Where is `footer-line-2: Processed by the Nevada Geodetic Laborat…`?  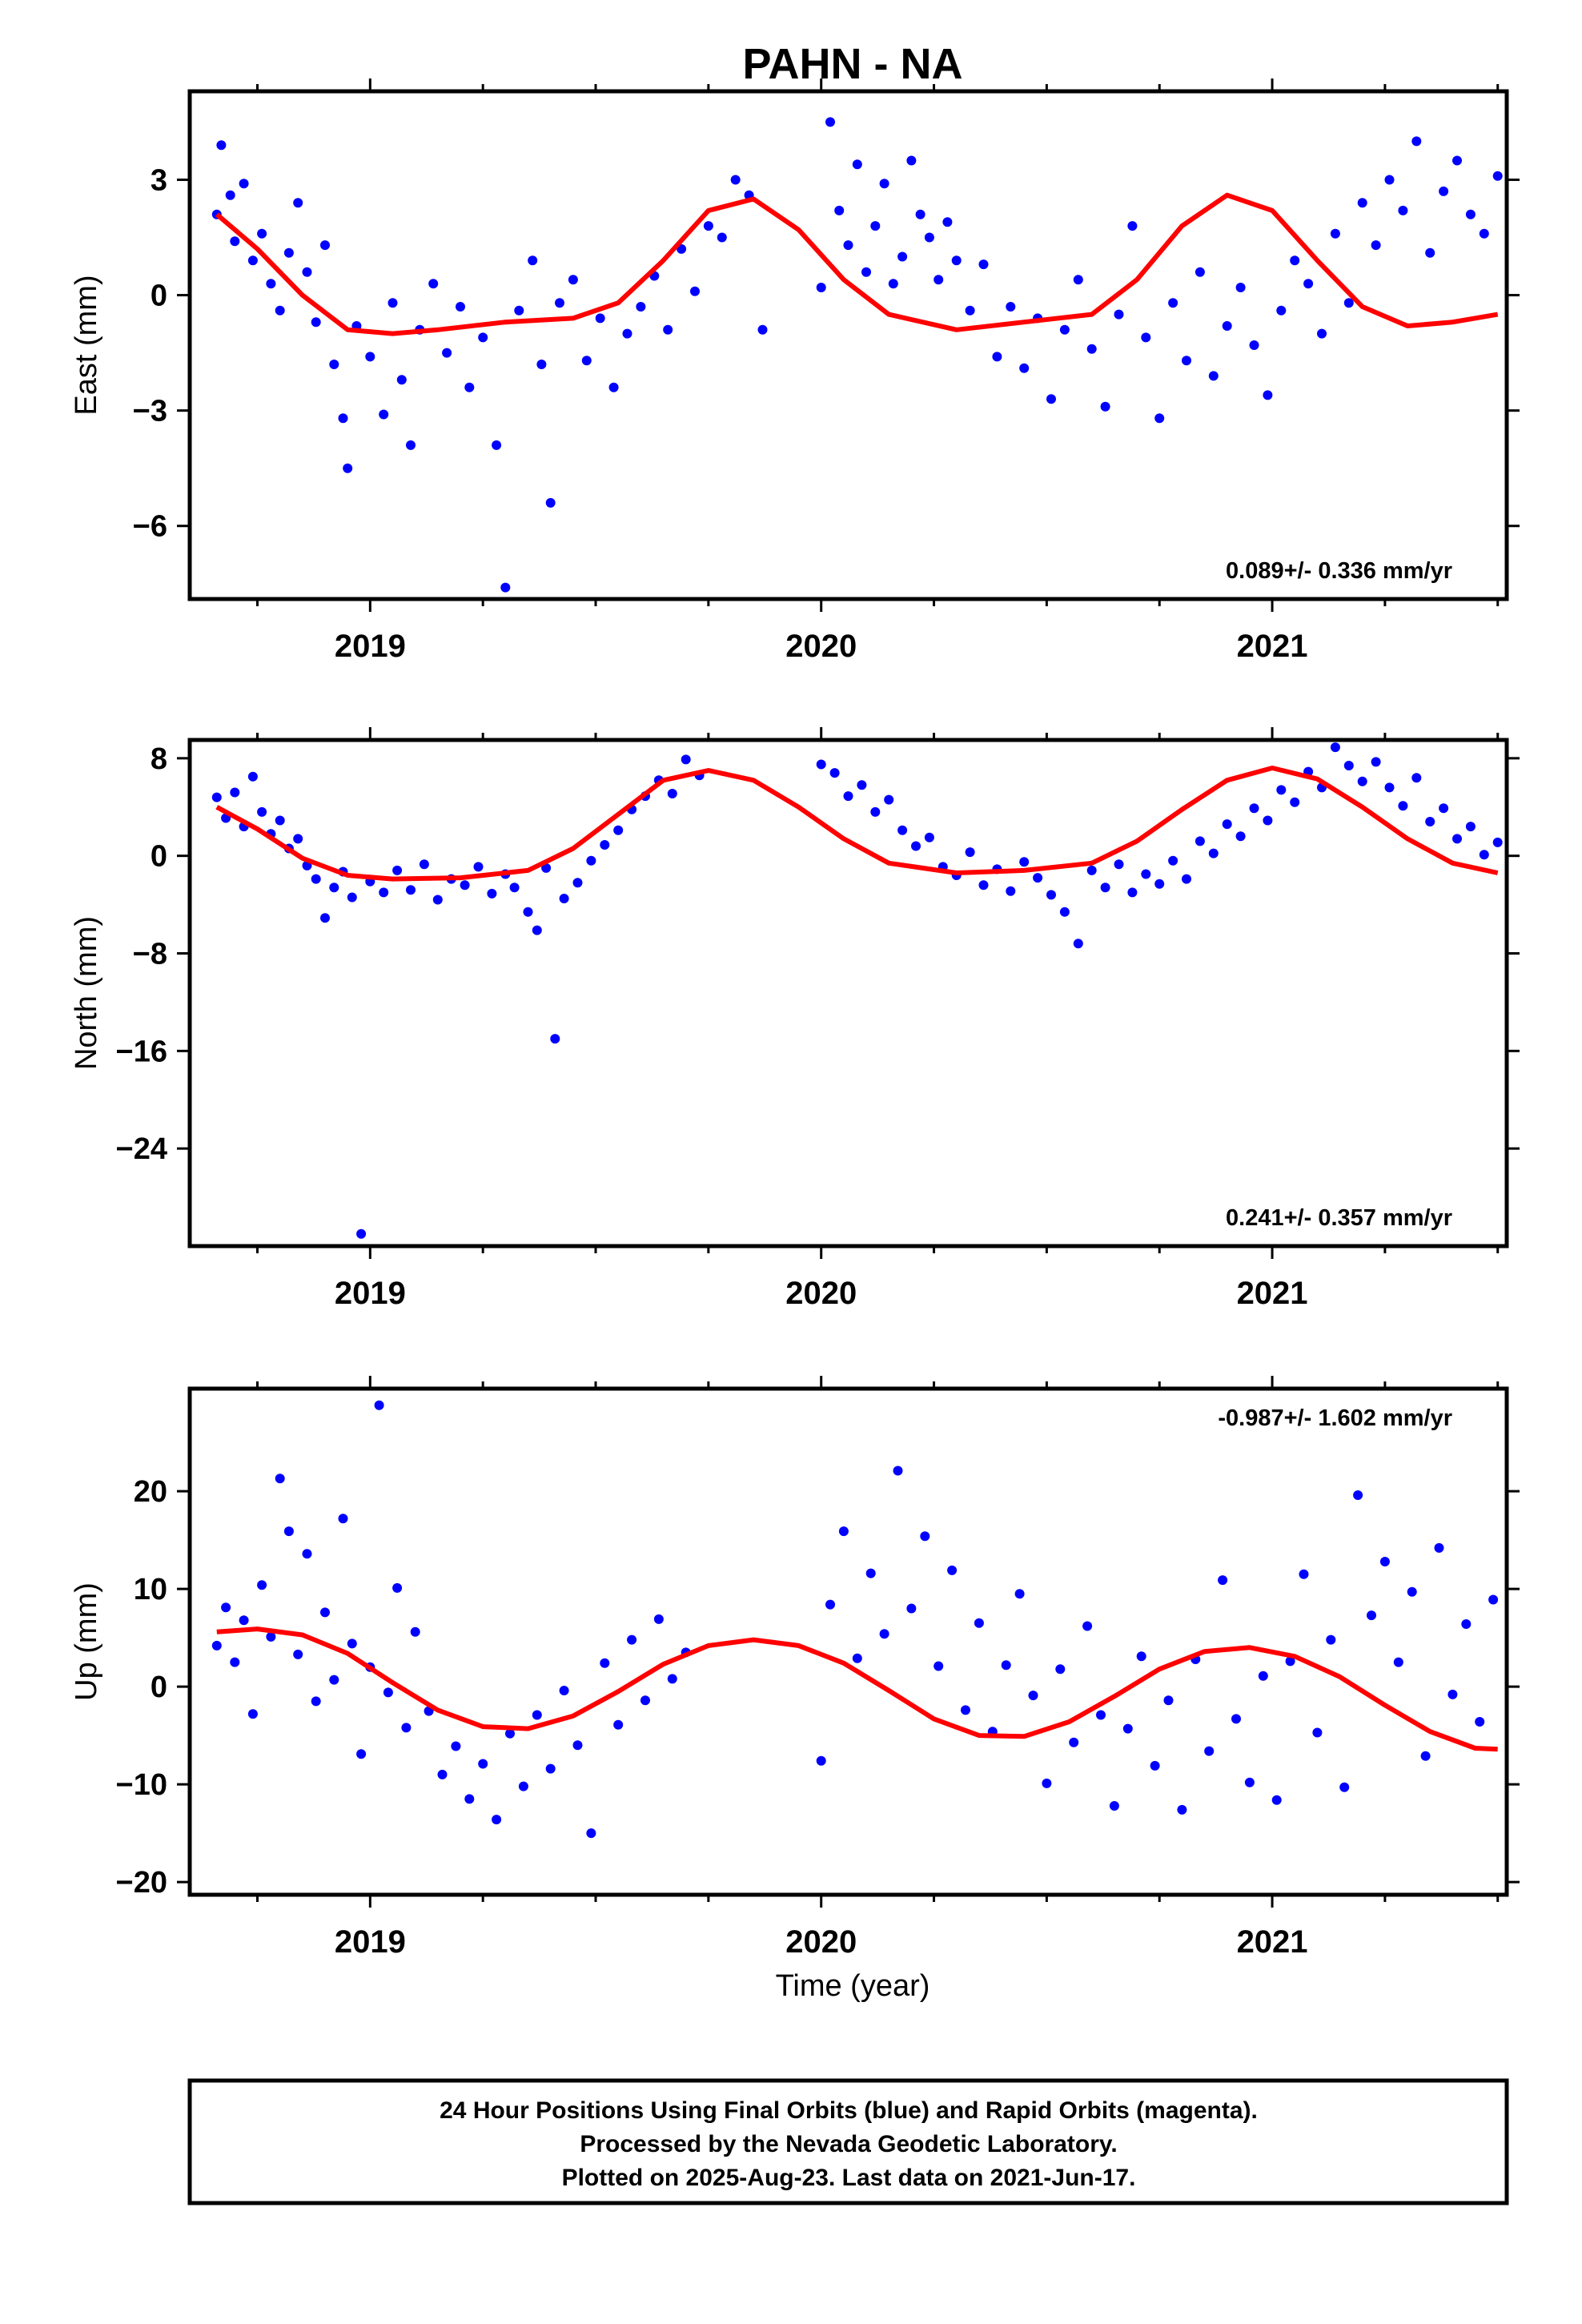 footer-line-2: Processed by the Nevada Geodetic Laborat… is located at coordinates (848, 2144).